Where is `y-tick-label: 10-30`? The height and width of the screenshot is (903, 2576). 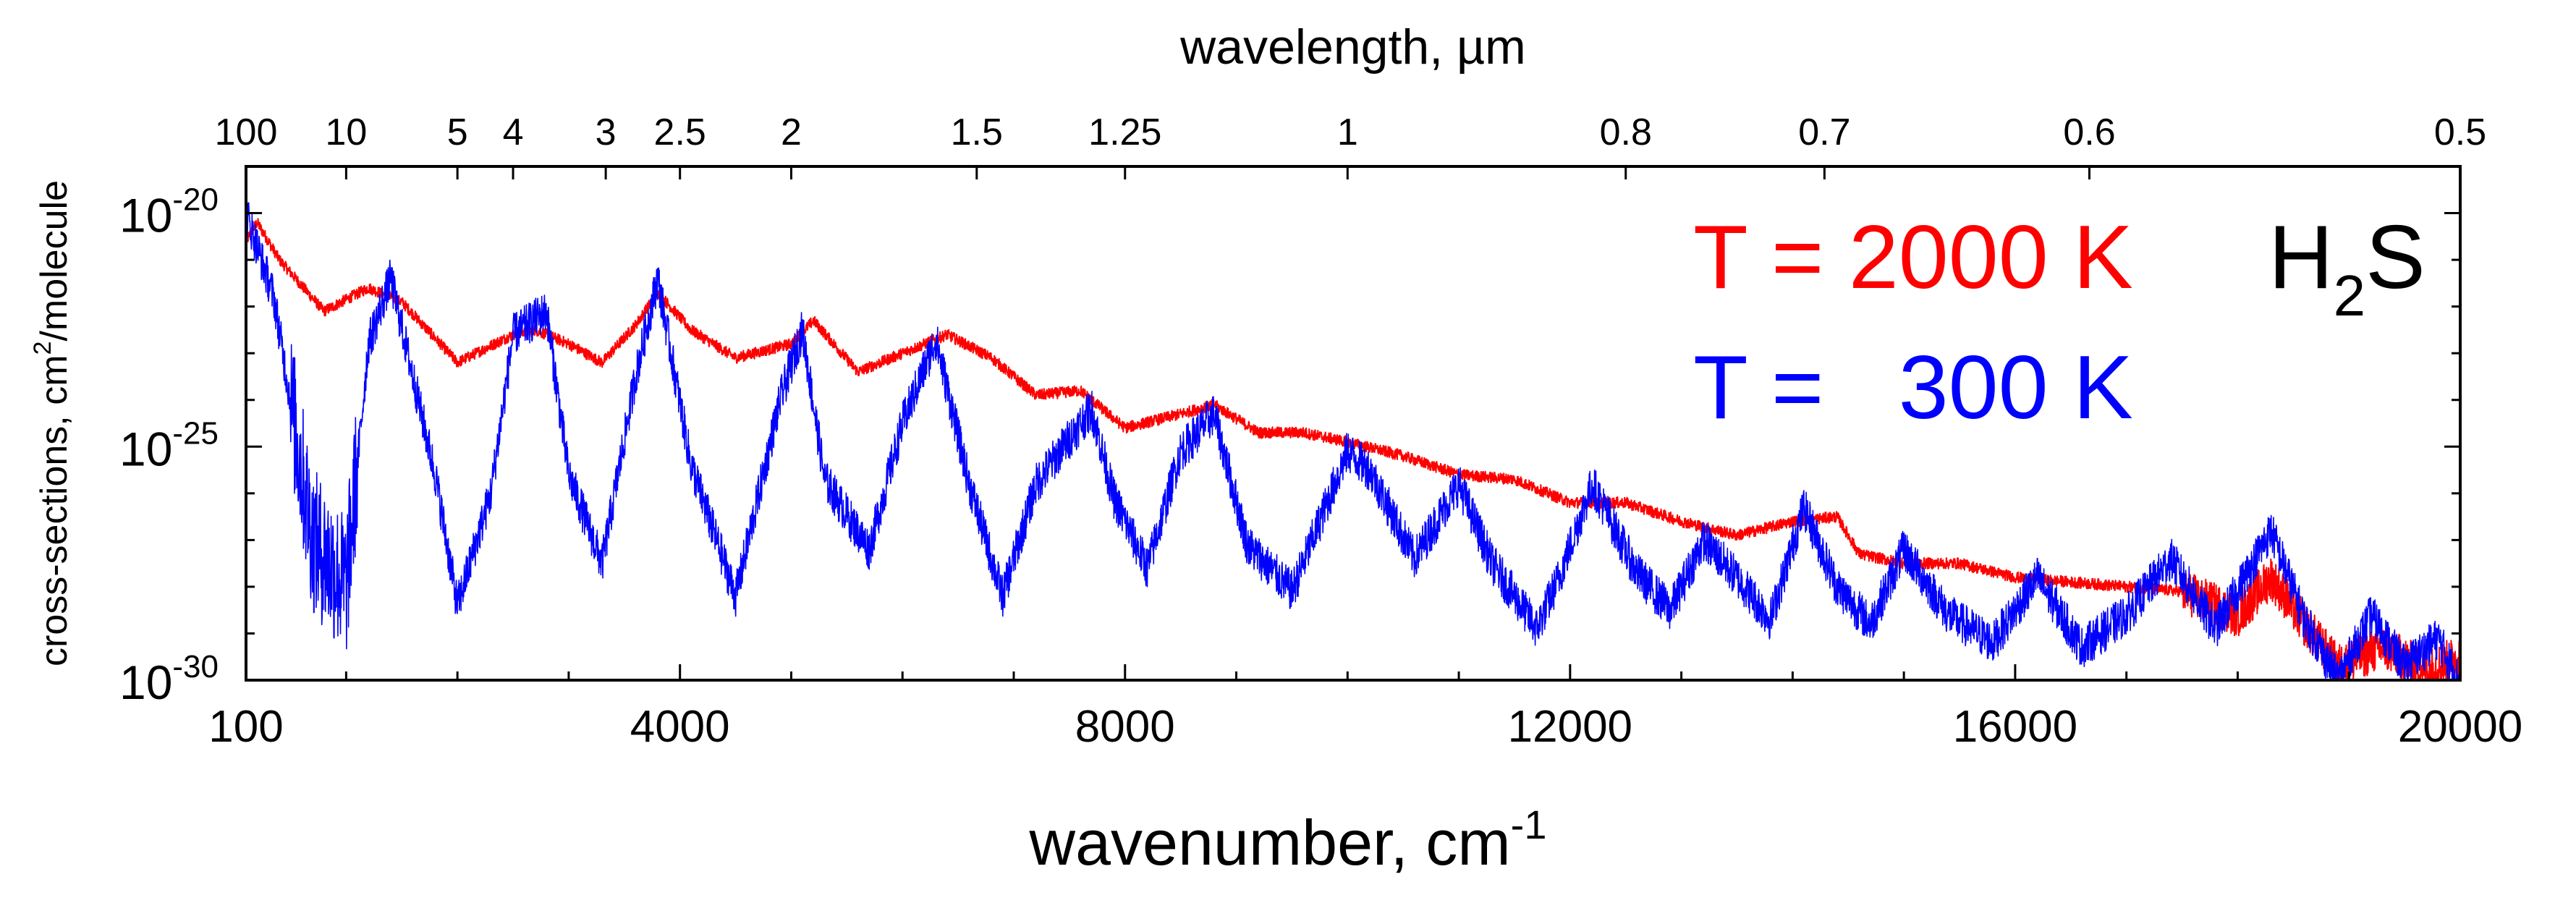 y-tick-label: 10-30 is located at coordinates (169, 679).